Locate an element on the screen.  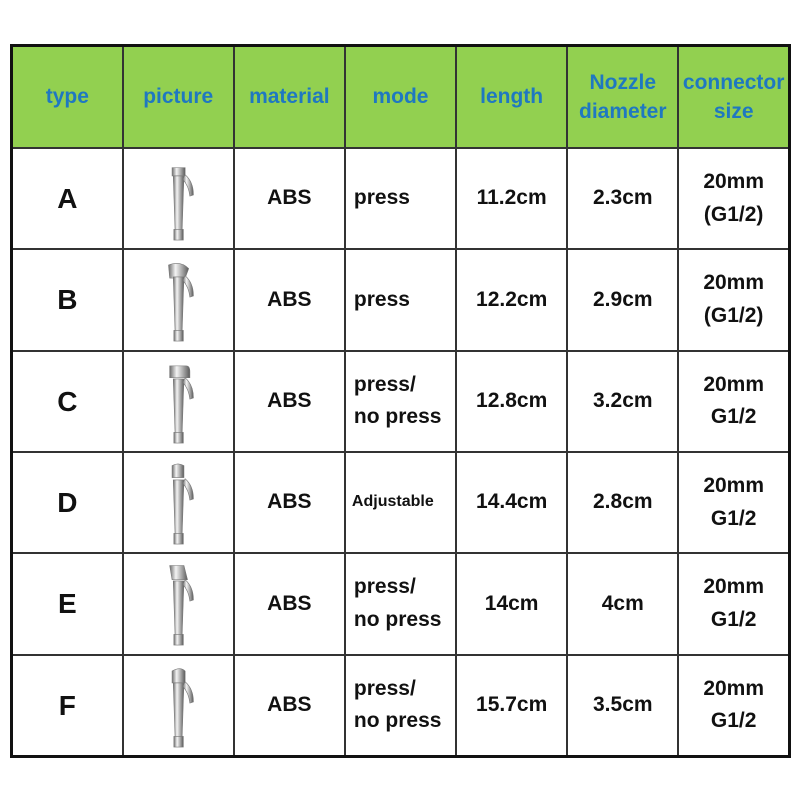
cell-length: 12.2cm is located at coordinates (512, 300).